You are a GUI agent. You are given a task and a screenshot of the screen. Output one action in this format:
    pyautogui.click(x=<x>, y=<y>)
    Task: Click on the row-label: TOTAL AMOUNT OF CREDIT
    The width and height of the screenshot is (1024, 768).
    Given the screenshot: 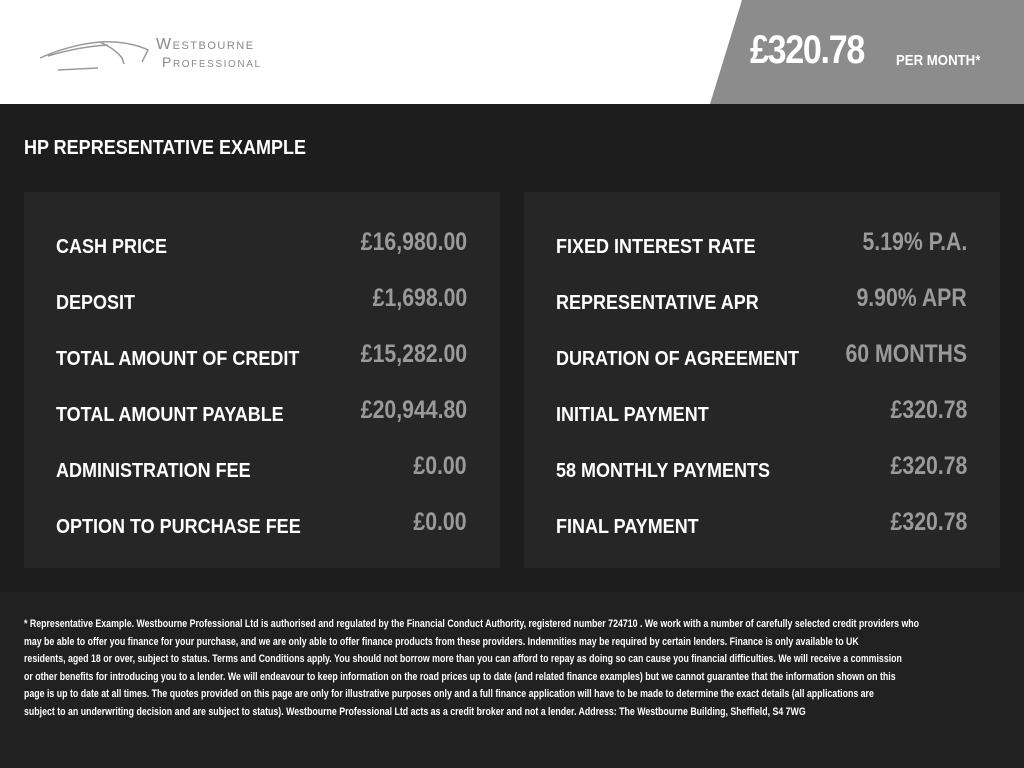 What is the action you would take?
    pyautogui.click(x=178, y=359)
    